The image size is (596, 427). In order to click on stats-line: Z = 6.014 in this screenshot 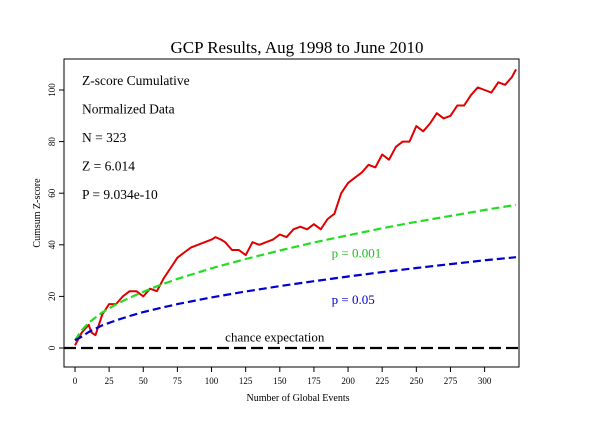, I will do `click(108, 166)`.